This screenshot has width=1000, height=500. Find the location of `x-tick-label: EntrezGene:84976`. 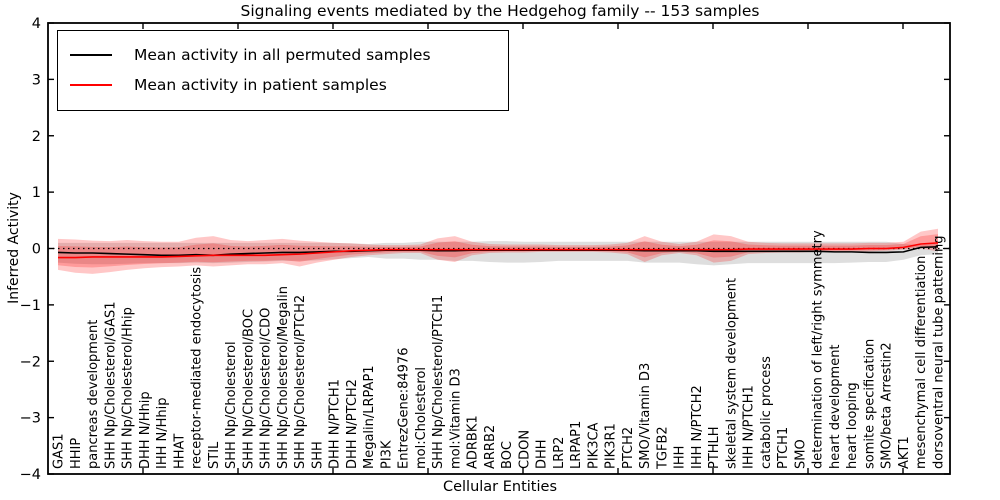

x-tick-label: EntrezGene:84976 is located at coordinates (404, 408).